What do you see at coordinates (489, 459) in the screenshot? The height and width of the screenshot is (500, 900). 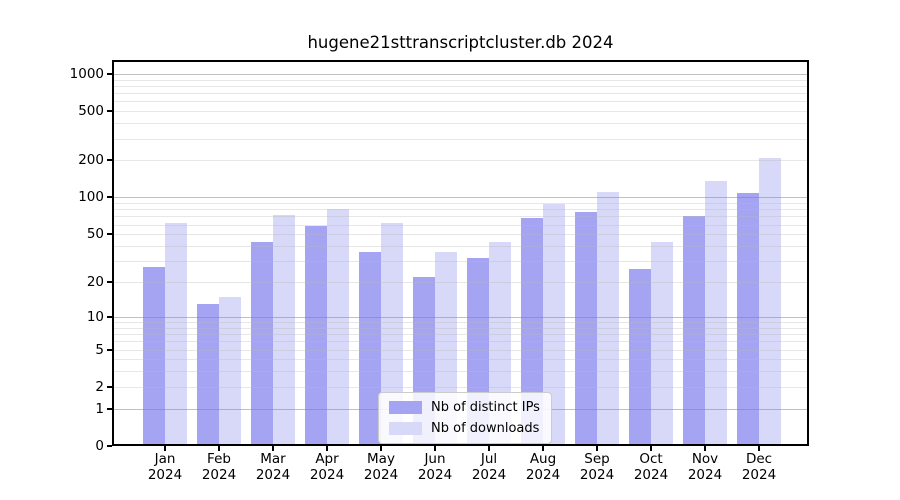 I see `x-tick-month: Jul` at bounding box center [489, 459].